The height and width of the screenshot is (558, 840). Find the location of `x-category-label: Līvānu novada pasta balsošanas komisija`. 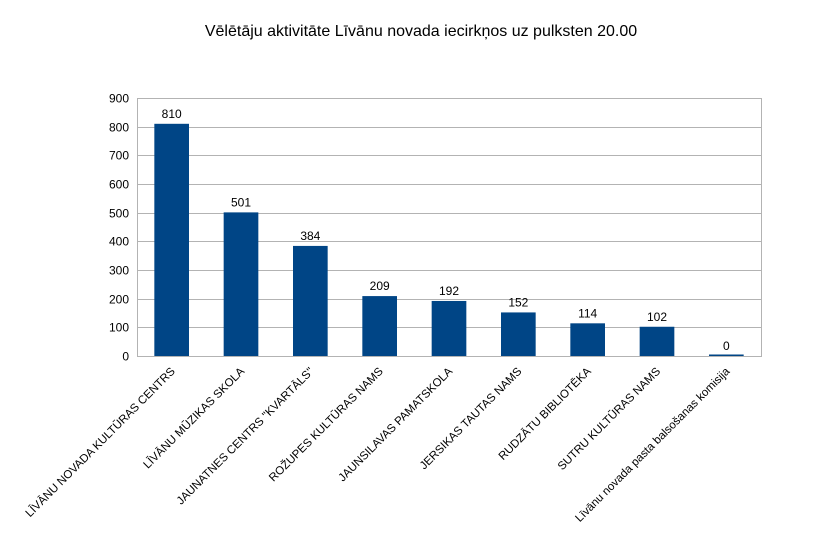

x-category-label: Līvānu novada pasta balsošanas komisija is located at coordinates (652, 444).